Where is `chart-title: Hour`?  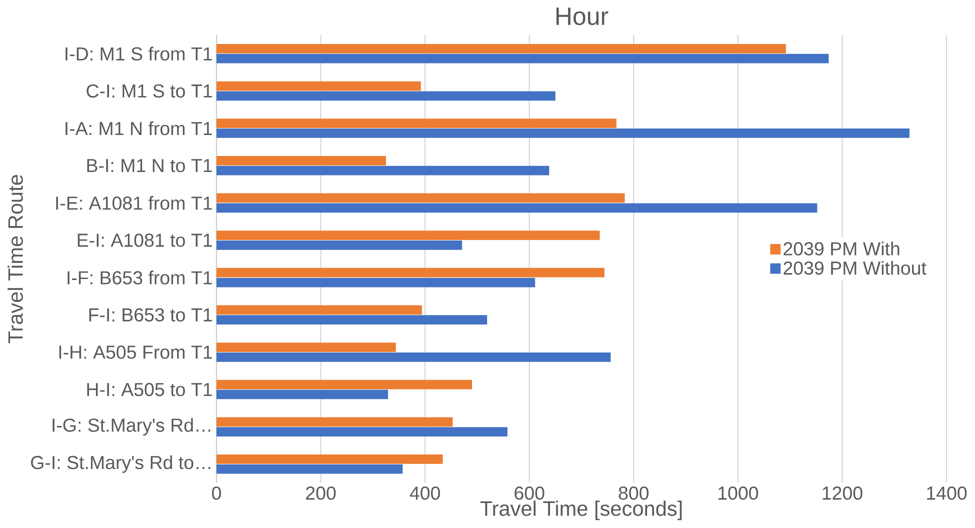
chart-title: Hour is located at coordinates (582, 17).